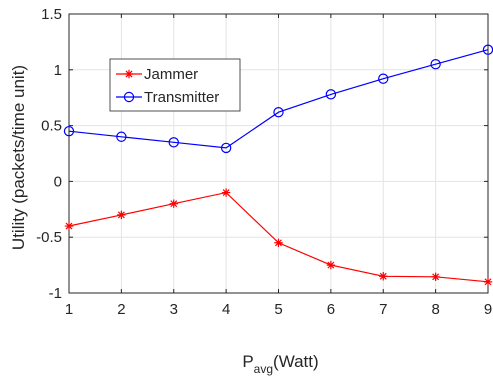 This screenshot has width=493, height=385. Describe the element at coordinates (435, 309) in the screenshot. I see `x-tick-label: 8` at that location.